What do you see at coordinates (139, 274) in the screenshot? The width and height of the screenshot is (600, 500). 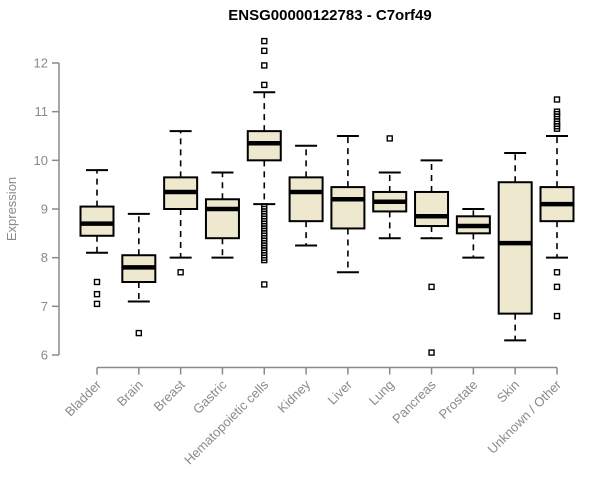 I see `box-brain` at bounding box center [139, 274].